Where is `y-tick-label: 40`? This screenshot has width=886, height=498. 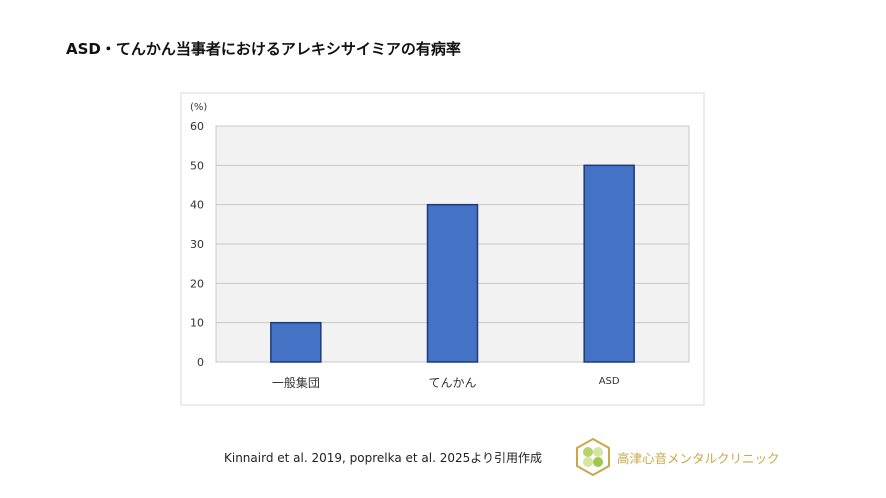 y-tick-label: 40 is located at coordinates (197, 205).